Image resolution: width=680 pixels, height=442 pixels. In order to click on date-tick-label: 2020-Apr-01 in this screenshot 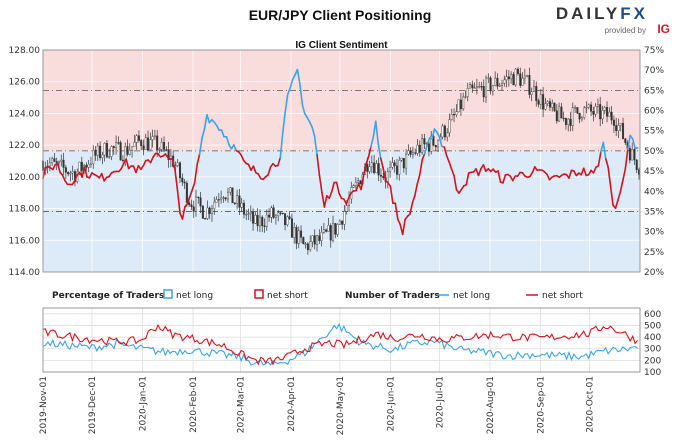, I will do `click(292, 404)`.